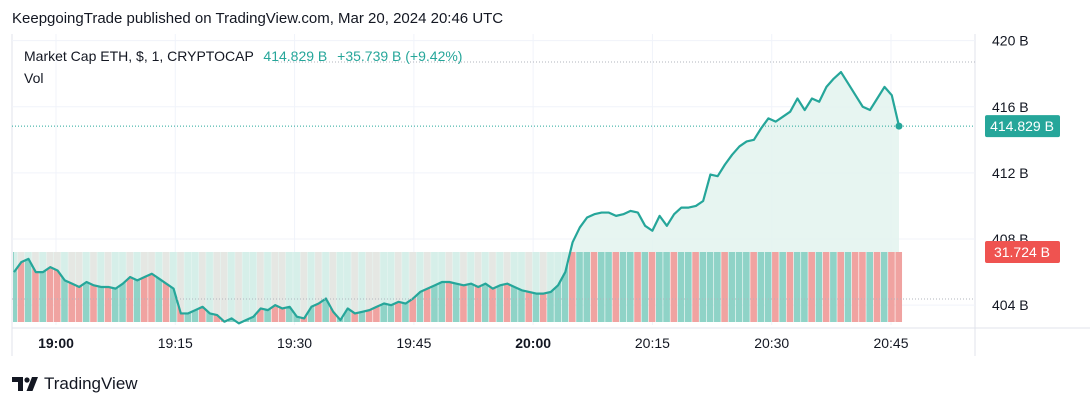 This screenshot has height=412, width=1090. What do you see at coordinates (1010, 41) in the screenshot?
I see `y-tick-label: 420 B` at bounding box center [1010, 41].